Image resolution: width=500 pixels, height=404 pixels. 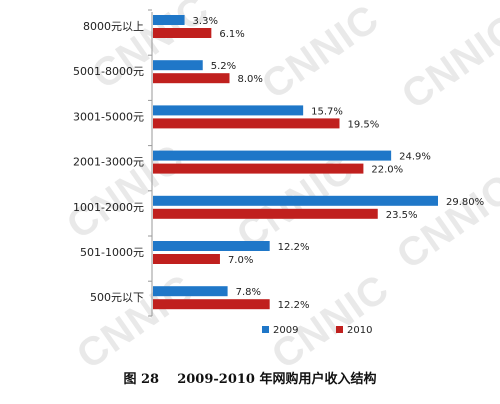 What do you see at coordinates (113, 26) in the screenshot?
I see `category-label: 8000元以上` at bounding box center [113, 26].